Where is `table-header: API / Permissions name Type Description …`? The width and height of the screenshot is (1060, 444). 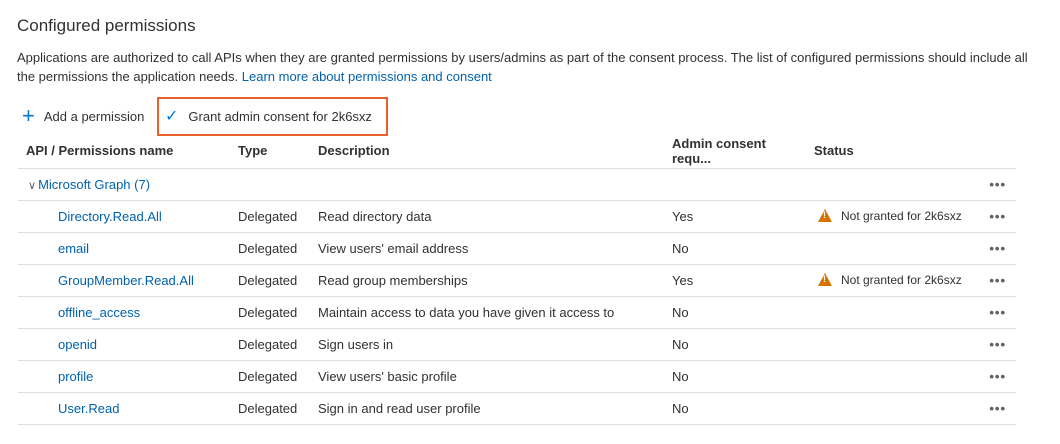
table-header: API / Permissions name Type Description … is located at coordinates (517, 151).